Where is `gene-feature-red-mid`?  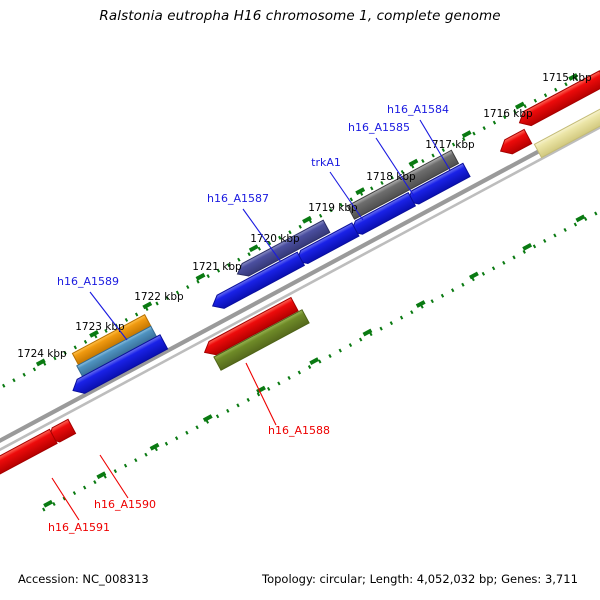 gene-feature-red-mid is located at coordinates (250, 327).